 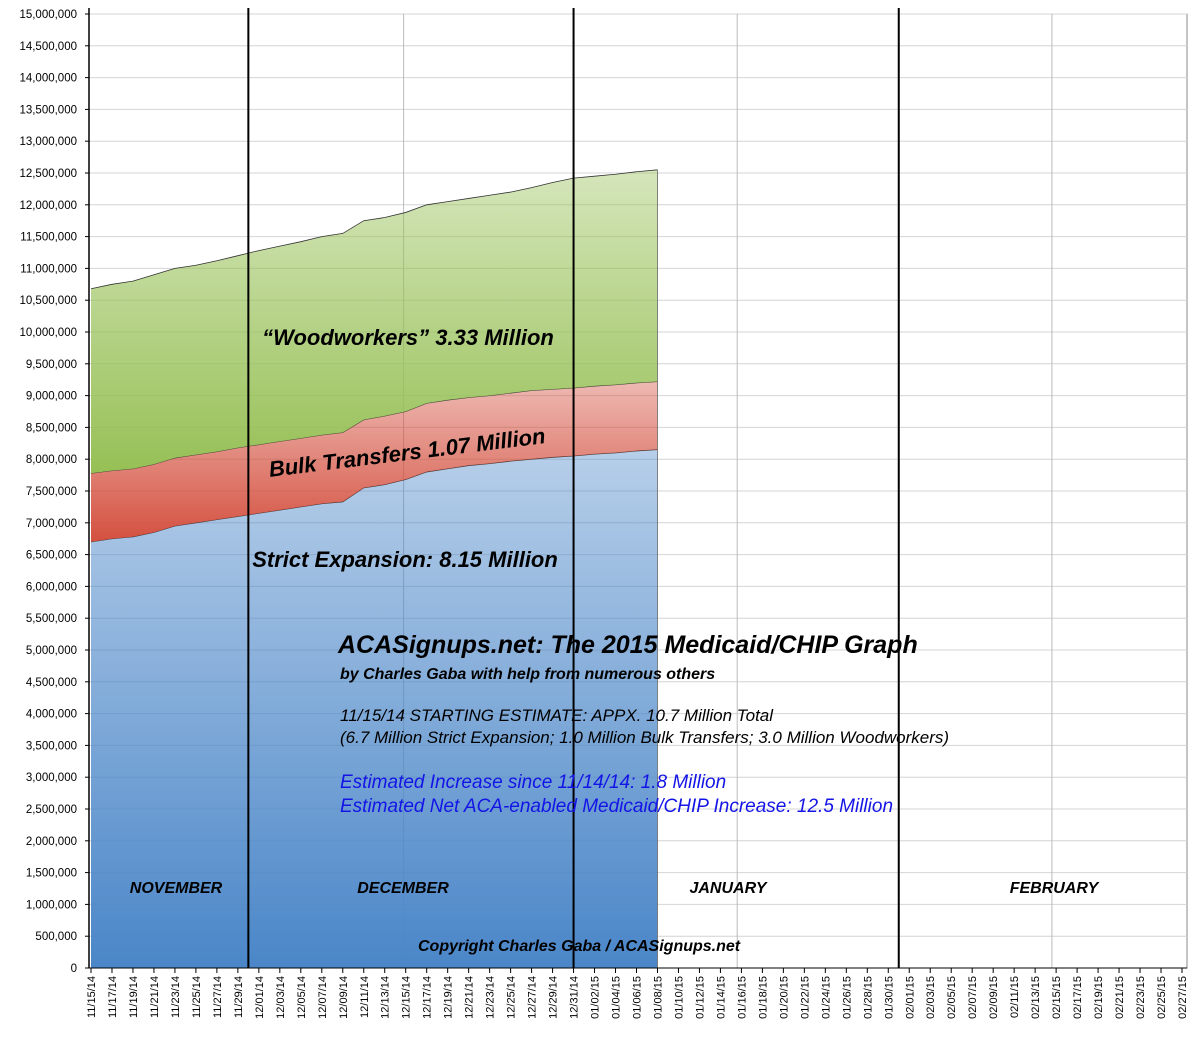 What do you see at coordinates (742, 997) in the screenshot?
I see `x-tick-label: 01/16/15` at bounding box center [742, 997].